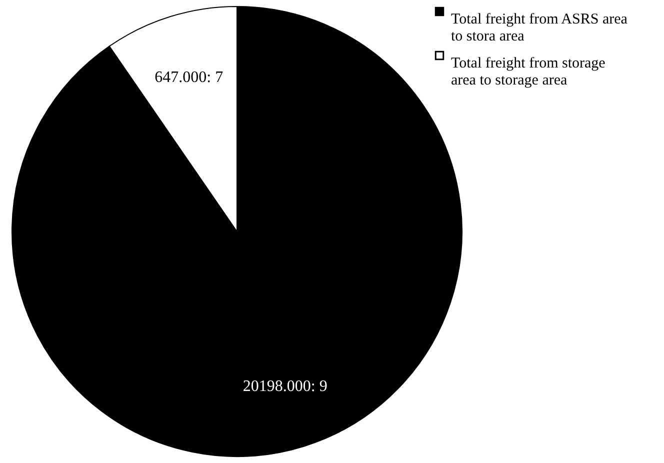 This screenshot has height=463, width=664. Describe the element at coordinates (189, 77) in the screenshot. I see `data-label: 647.000: 7` at that location.